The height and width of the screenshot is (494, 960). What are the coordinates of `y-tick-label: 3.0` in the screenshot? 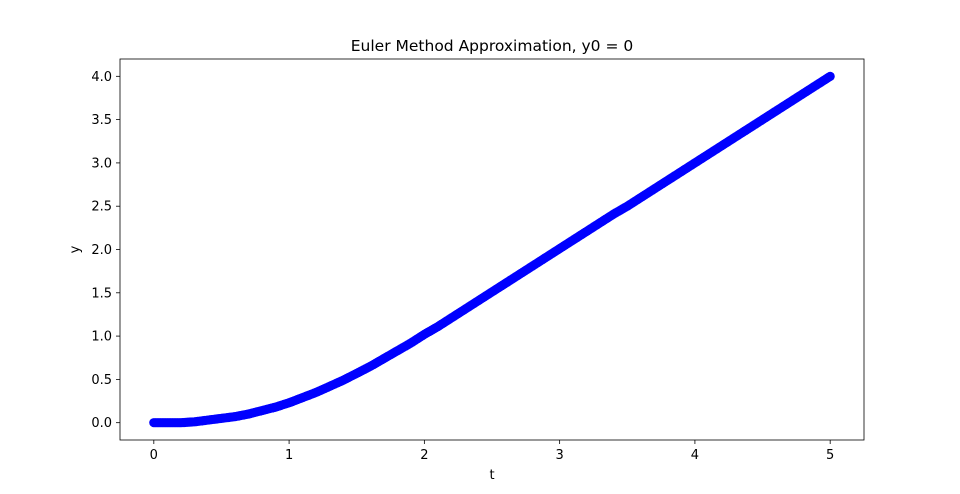 It's located at (101, 163).